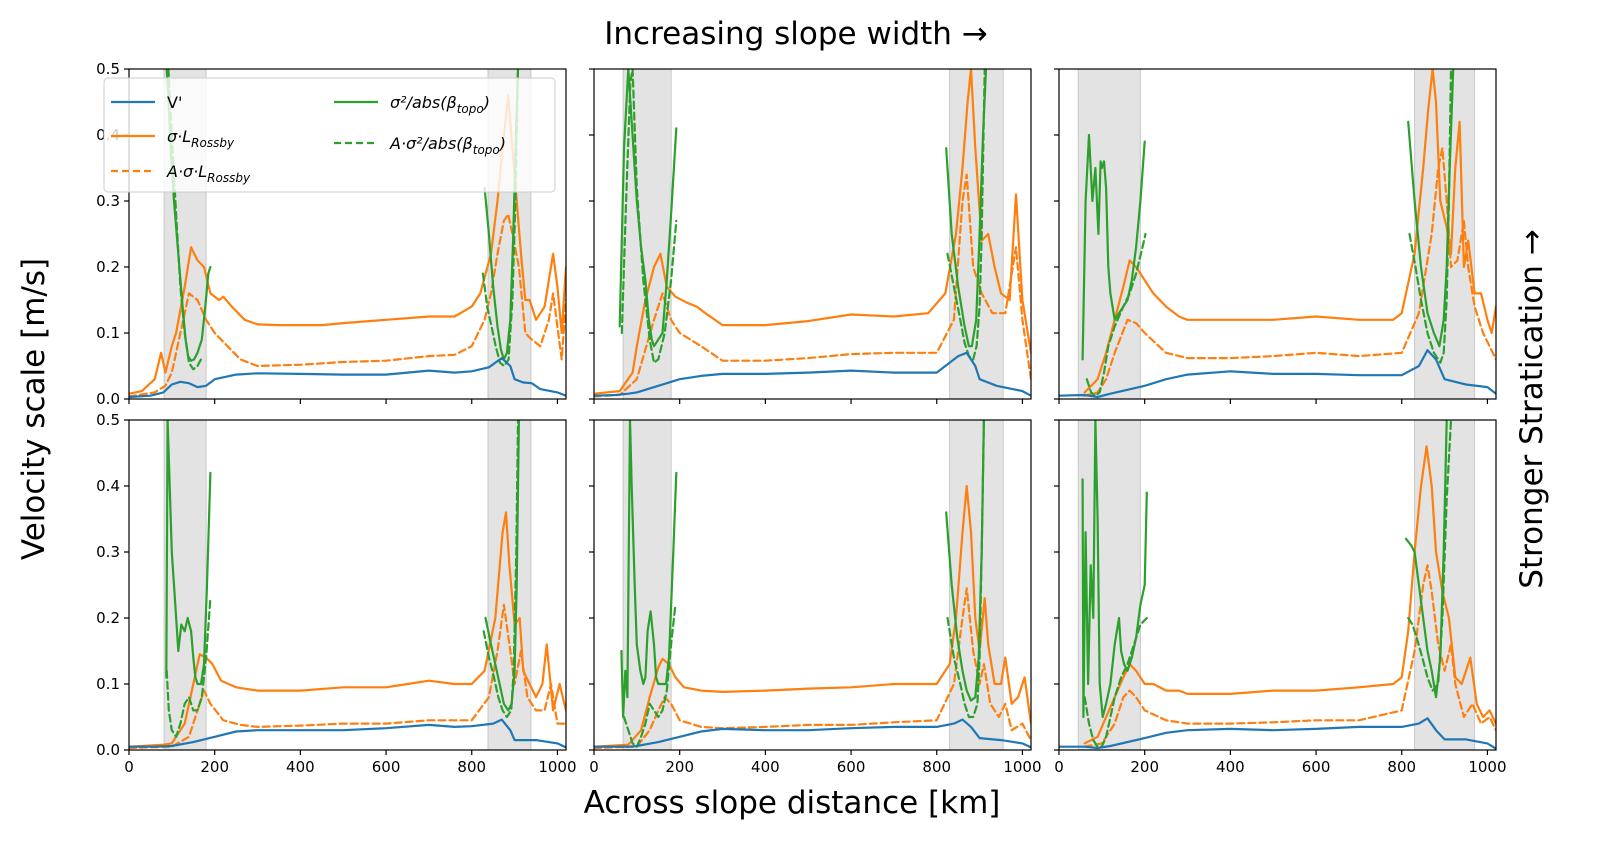 Image resolution: width=1597 pixels, height=850 pixels. I want to click on top-title: Increasing slope width →, so click(796, 34).